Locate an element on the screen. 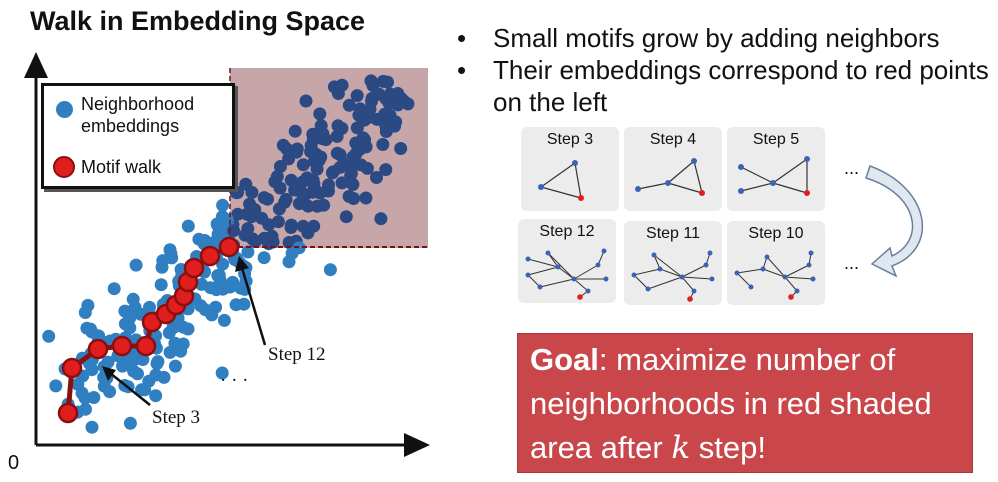 This screenshot has width=998, height=482. legend-neighborhood-swatch is located at coordinates (64, 109).